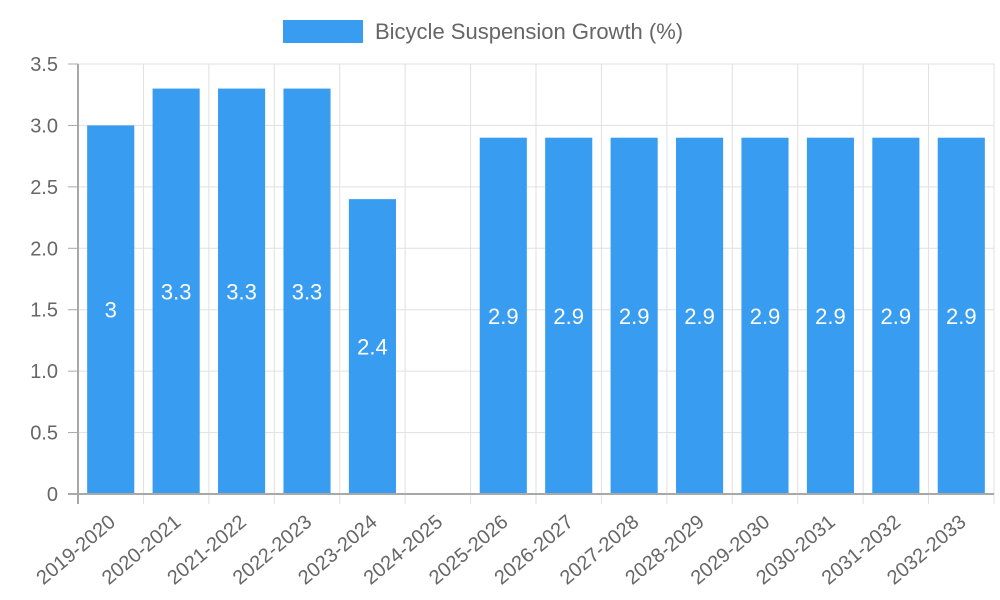 The height and width of the screenshot is (600, 1000). What do you see at coordinates (44, 65) in the screenshot?
I see `y-tick-label: 3.5` at bounding box center [44, 65].